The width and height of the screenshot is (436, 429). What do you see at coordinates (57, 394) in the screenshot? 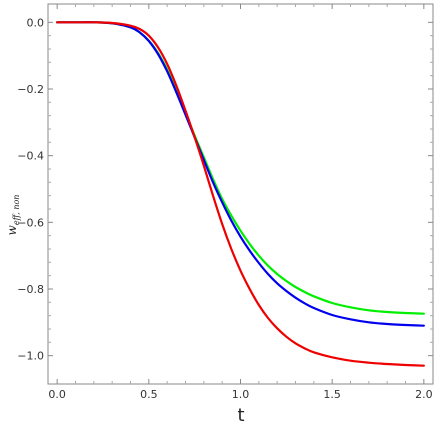
I see `x-tick-label: 0.0` at bounding box center [57, 394].